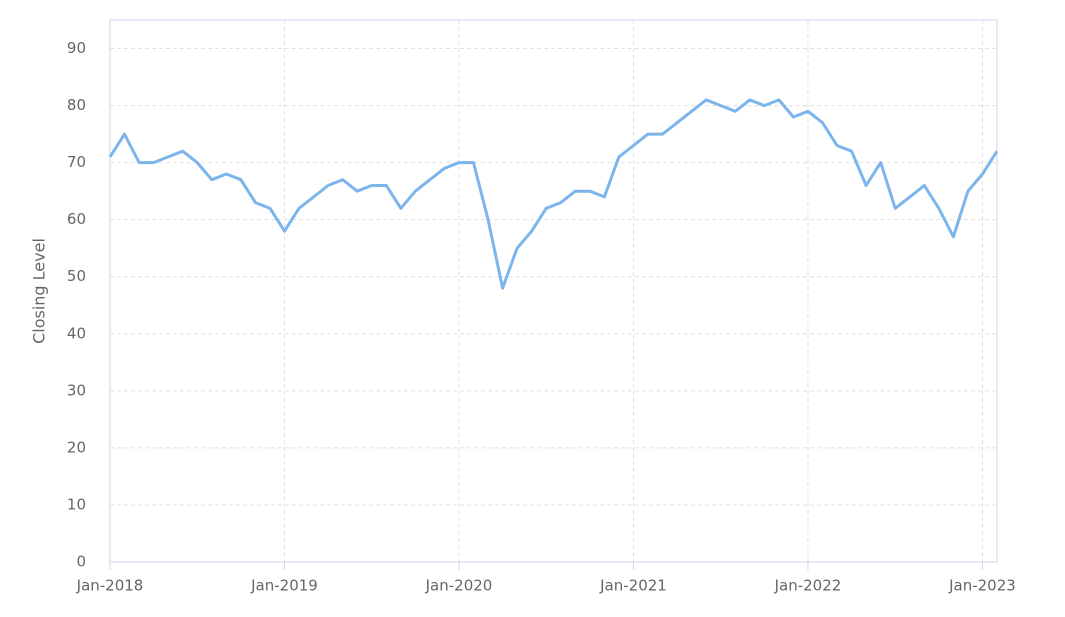  Describe the element at coordinates (284, 586) in the screenshot. I see `x-tick-label: Jan-2019` at that location.